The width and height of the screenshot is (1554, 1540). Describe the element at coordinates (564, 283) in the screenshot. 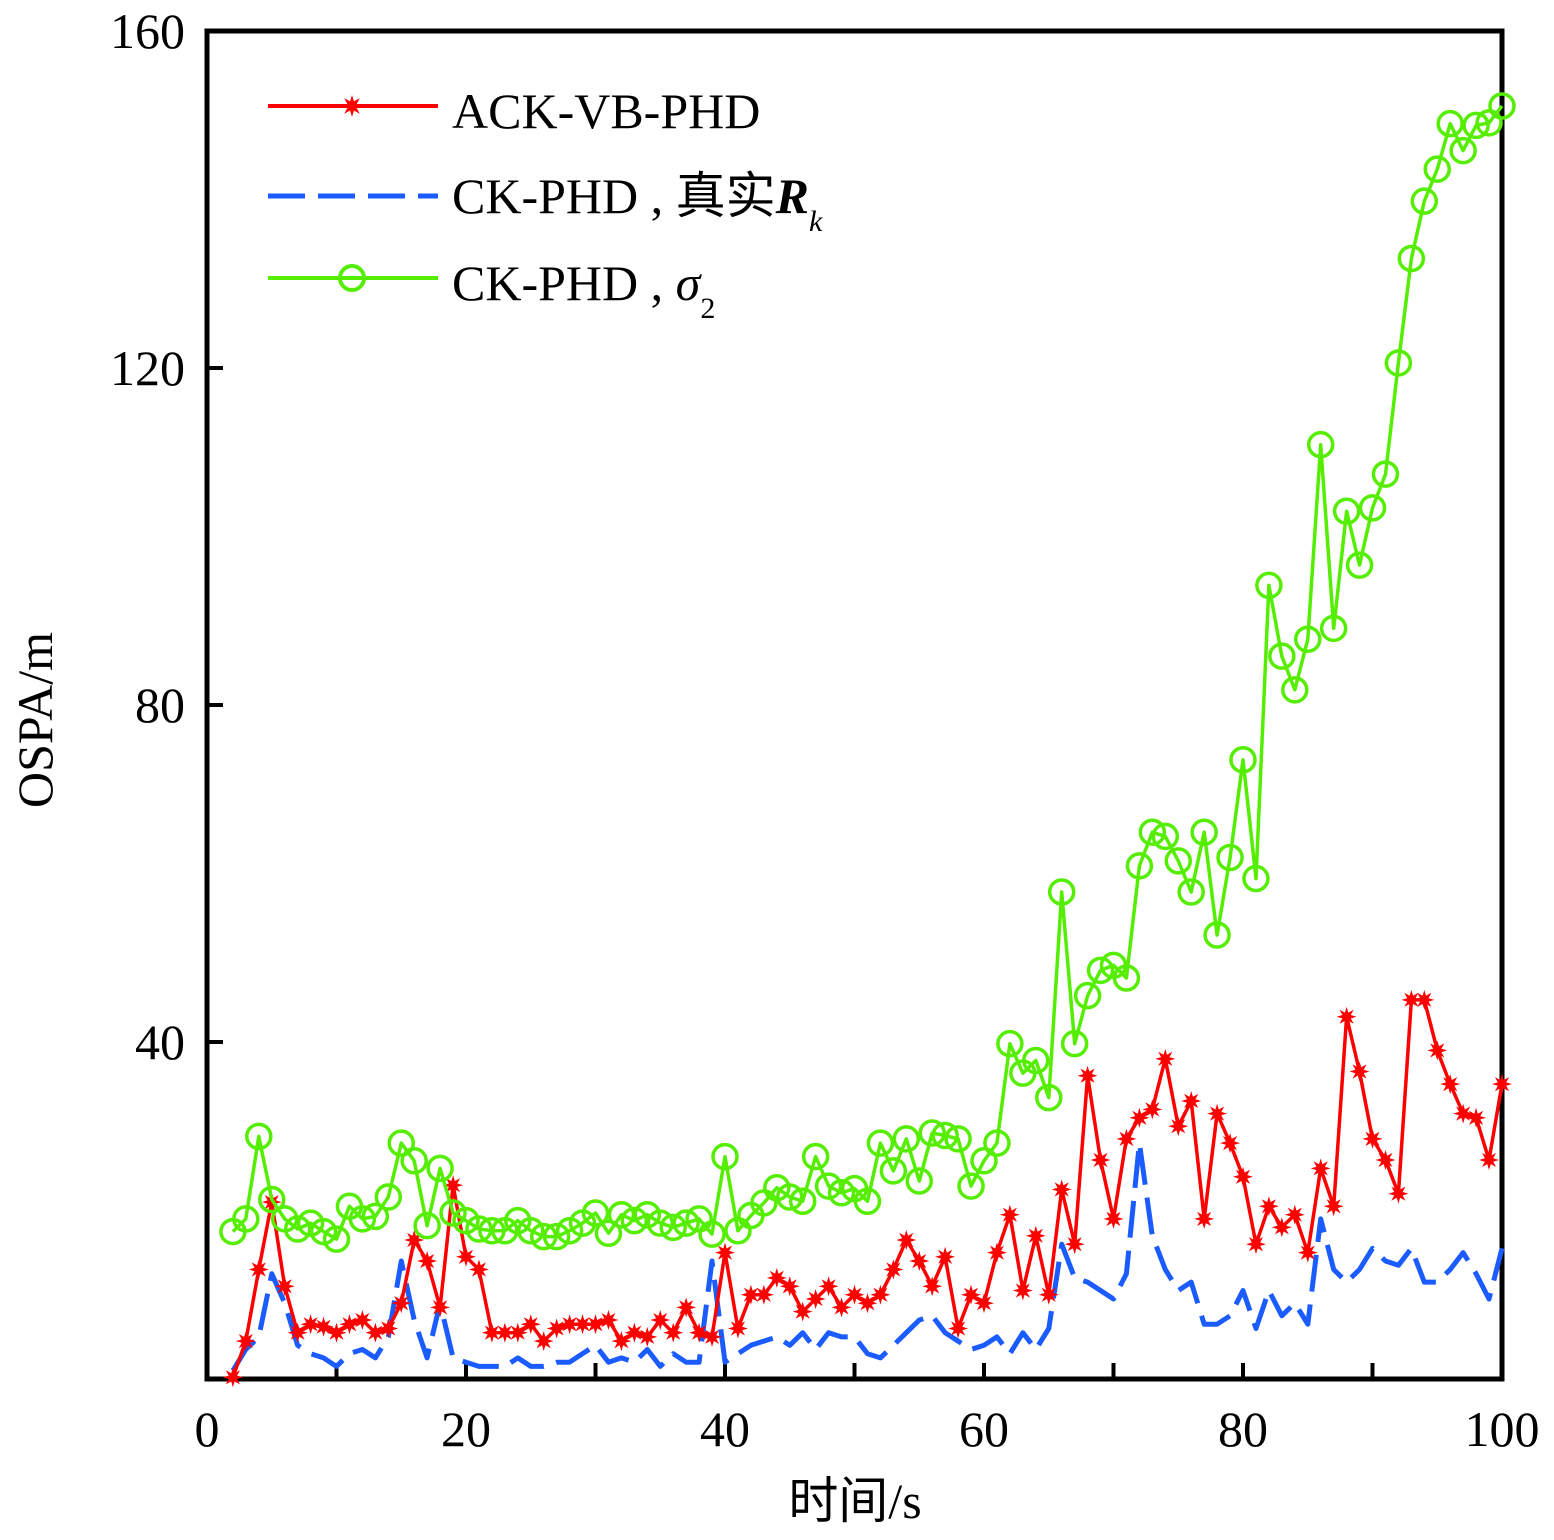

I see `legend-label-main: CK-PHD ,` at that location.